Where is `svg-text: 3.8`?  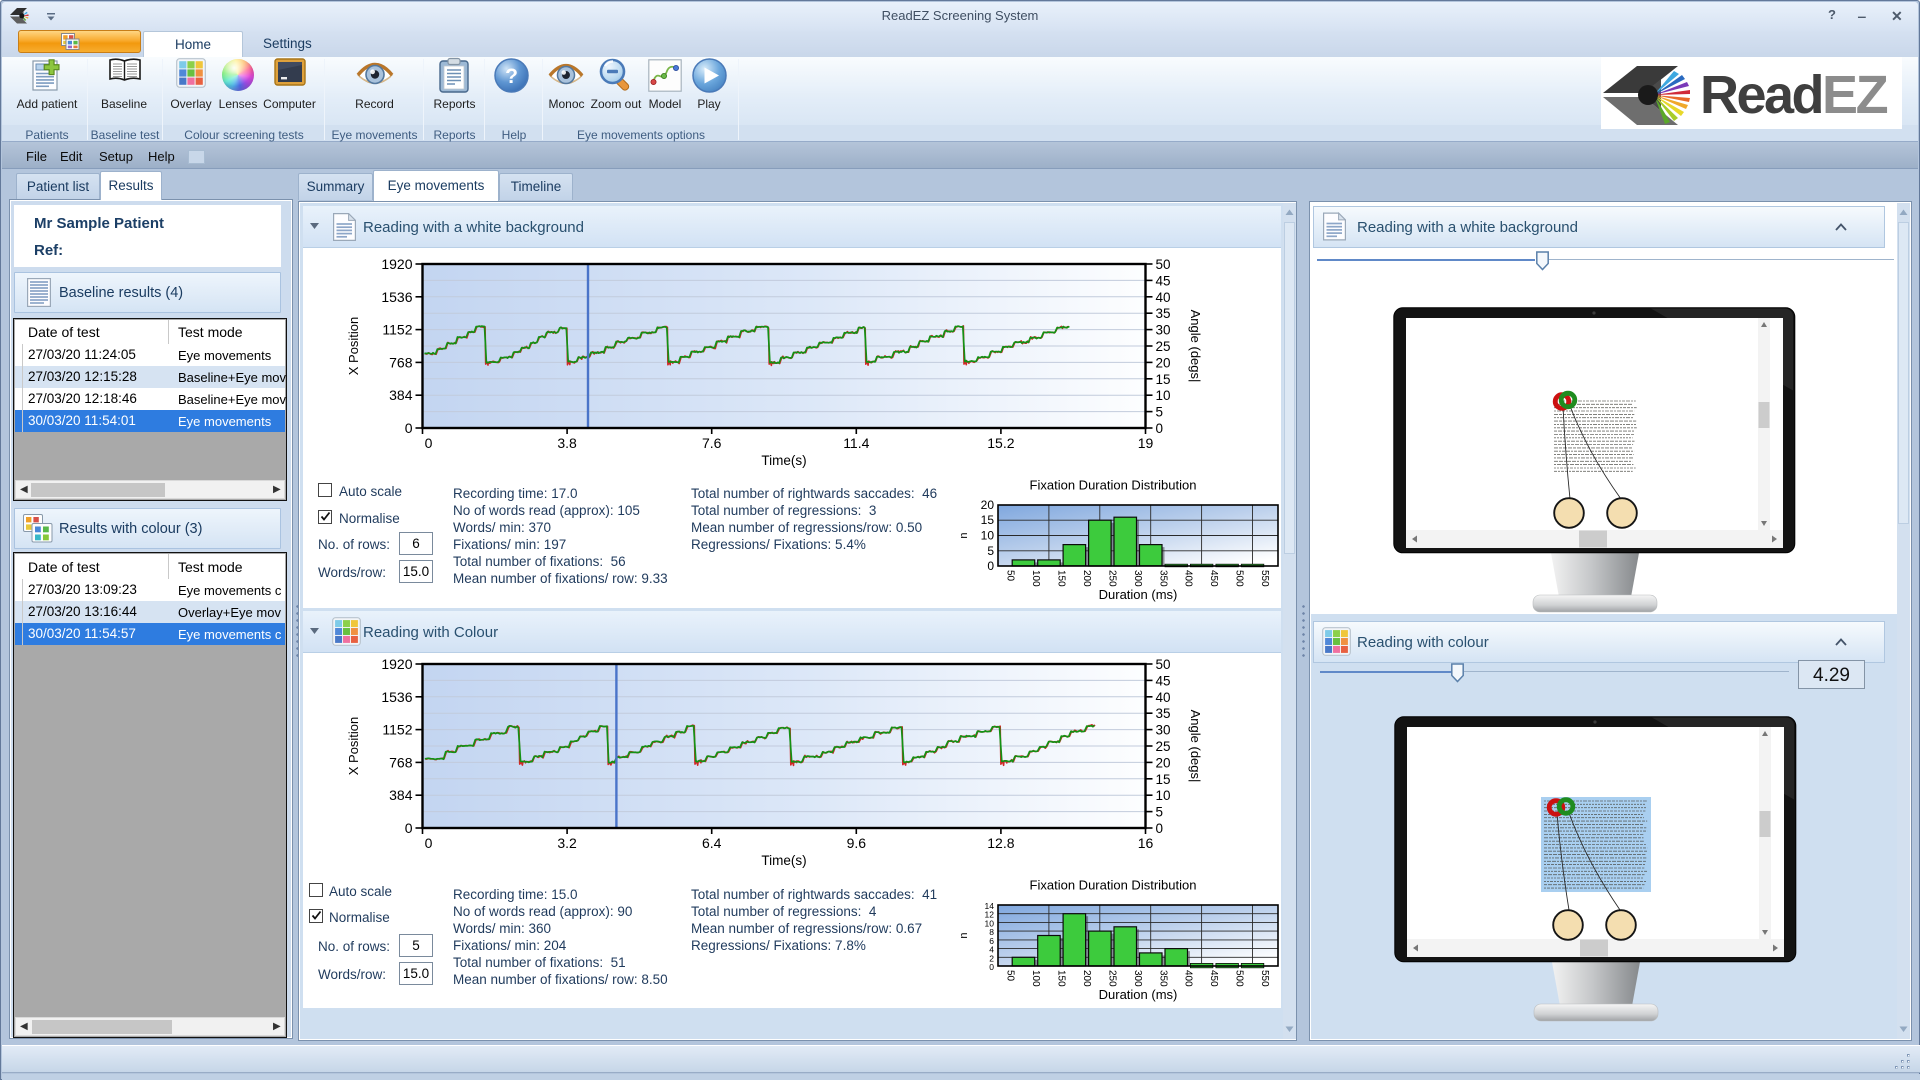
svg-text: 3.8 is located at coordinates (567, 443).